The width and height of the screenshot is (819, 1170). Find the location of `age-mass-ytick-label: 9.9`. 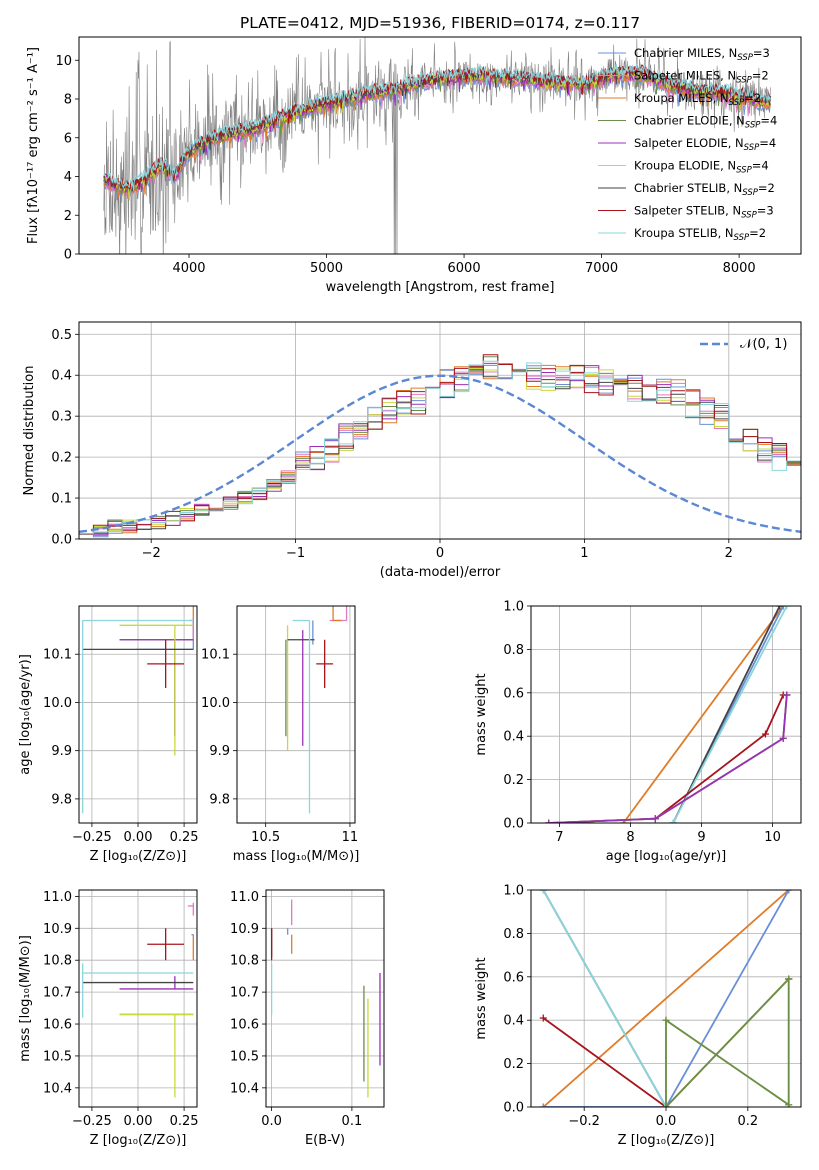

age-mass-ytick-label: 9.9 is located at coordinates (219, 751).